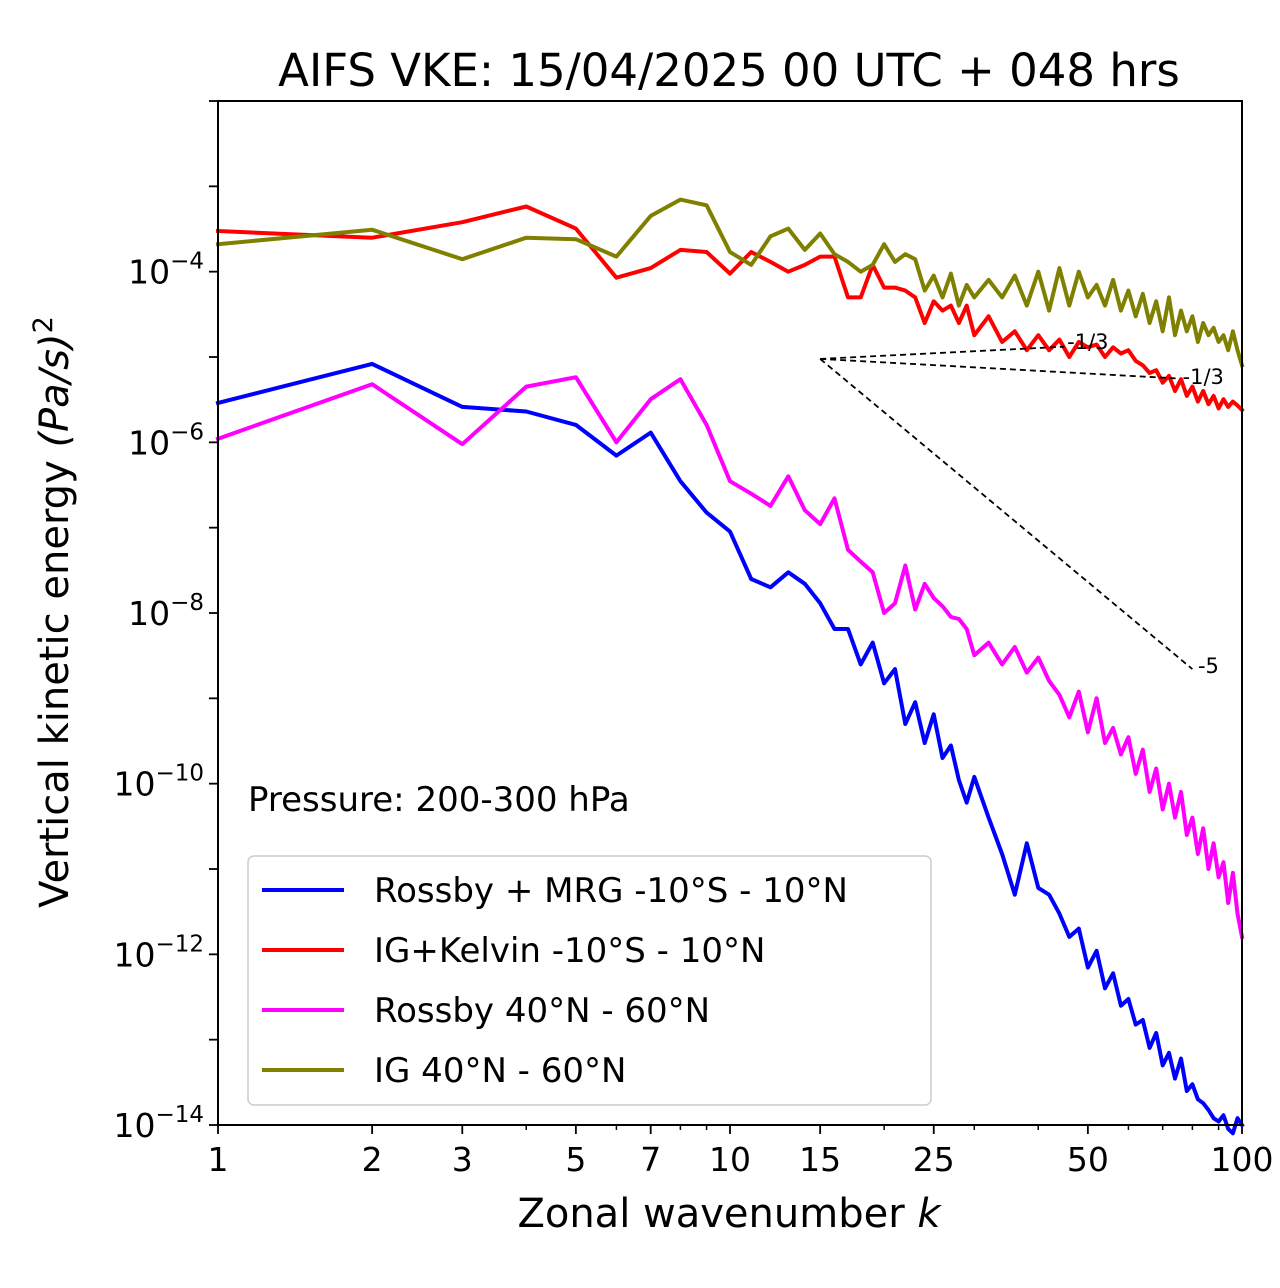 The width and height of the screenshot is (1280, 1288). I want to click on legend-label-3: Rossby 40°N - 60°N, so click(542, 1011).